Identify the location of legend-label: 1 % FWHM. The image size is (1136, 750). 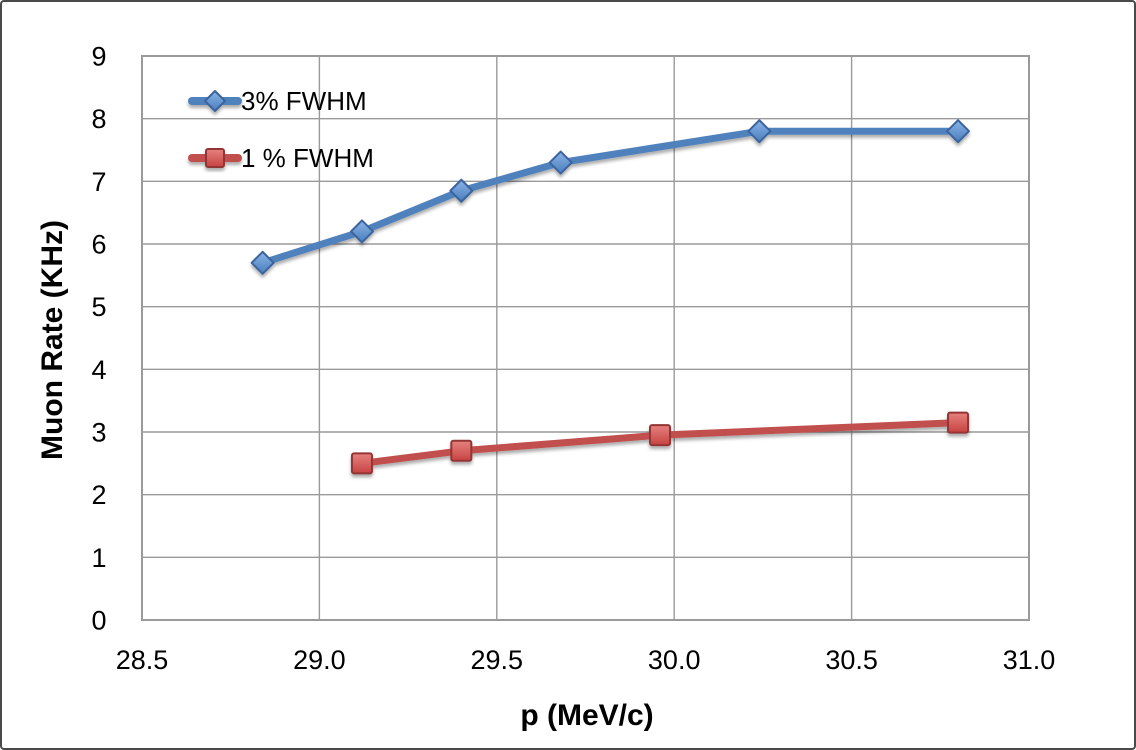
(307, 158).